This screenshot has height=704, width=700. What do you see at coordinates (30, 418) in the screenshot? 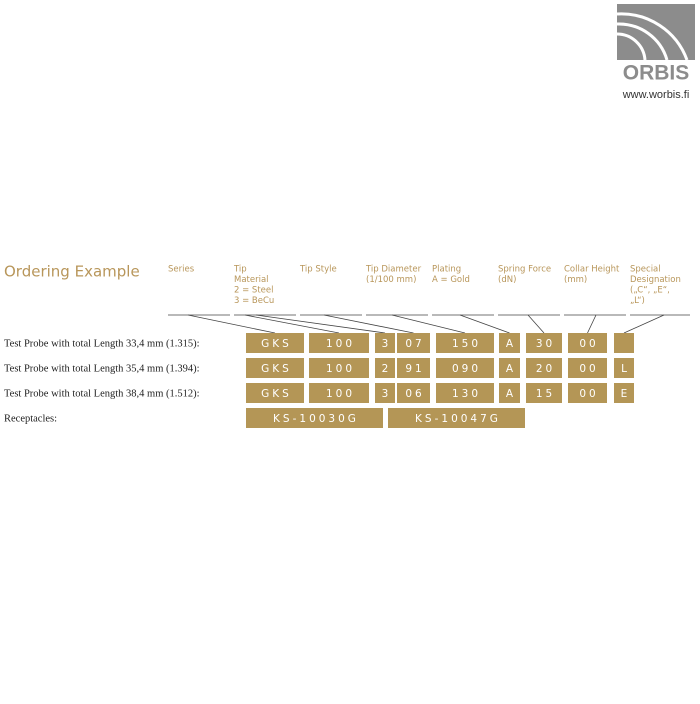
I see `row-label: Receptacles:` at bounding box center [30, 418].